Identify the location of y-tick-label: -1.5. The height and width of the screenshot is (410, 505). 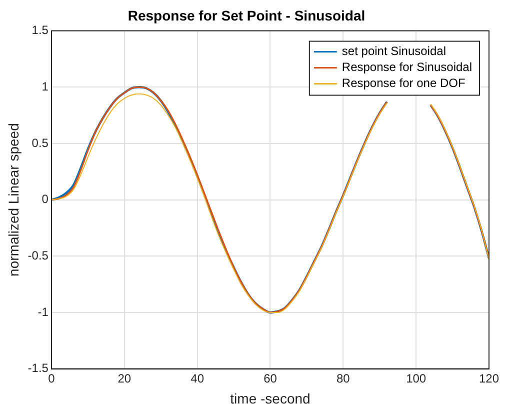
(38, 368).